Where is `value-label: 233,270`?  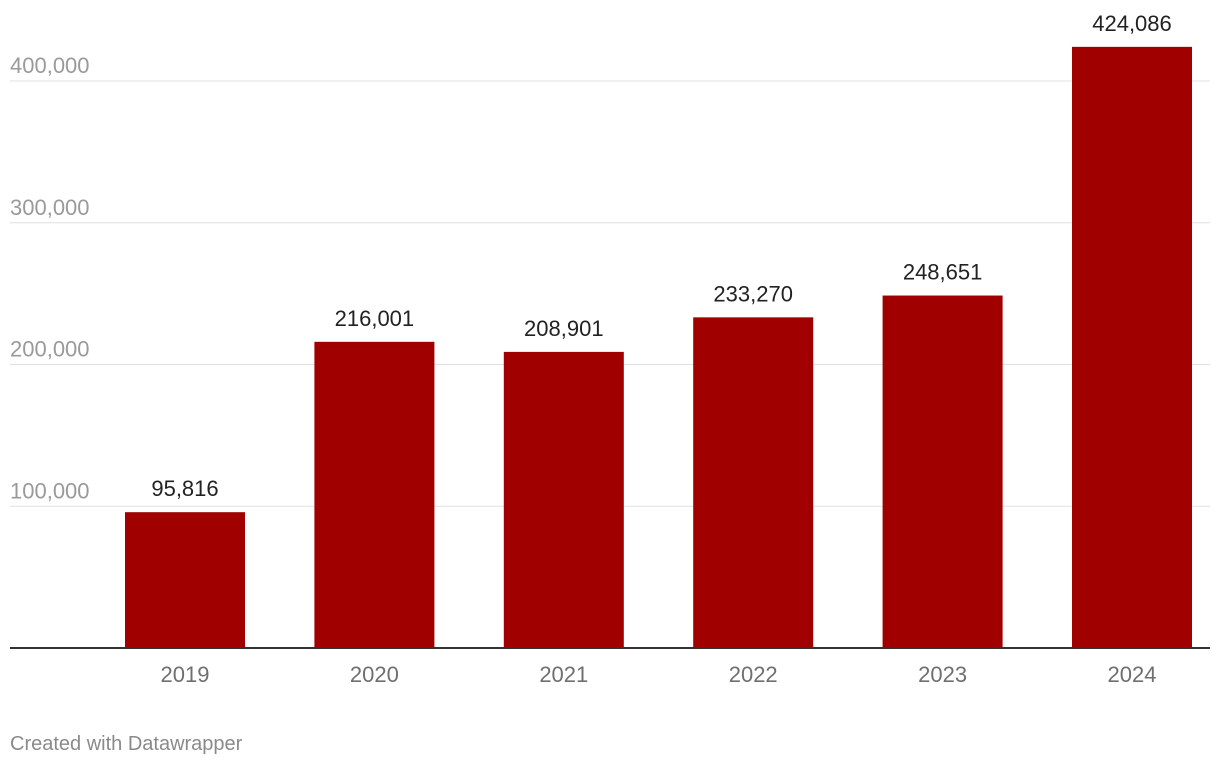
value-label: 233,270 is located at coordinates (753, 293).